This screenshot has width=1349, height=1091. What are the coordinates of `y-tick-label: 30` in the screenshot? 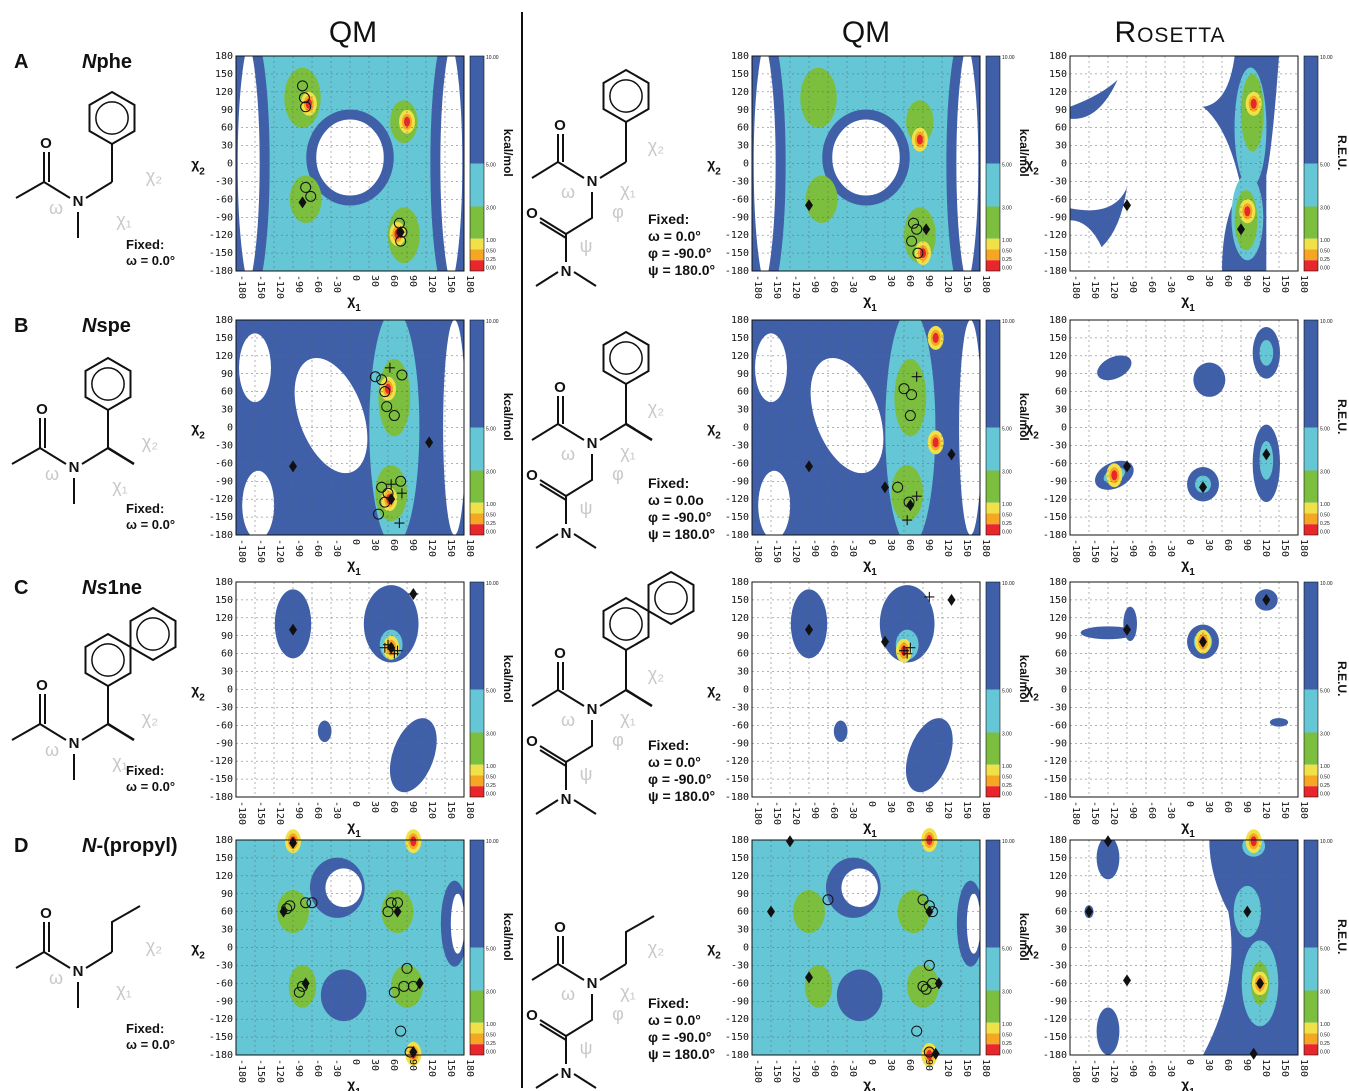 It's located at (227, 930).